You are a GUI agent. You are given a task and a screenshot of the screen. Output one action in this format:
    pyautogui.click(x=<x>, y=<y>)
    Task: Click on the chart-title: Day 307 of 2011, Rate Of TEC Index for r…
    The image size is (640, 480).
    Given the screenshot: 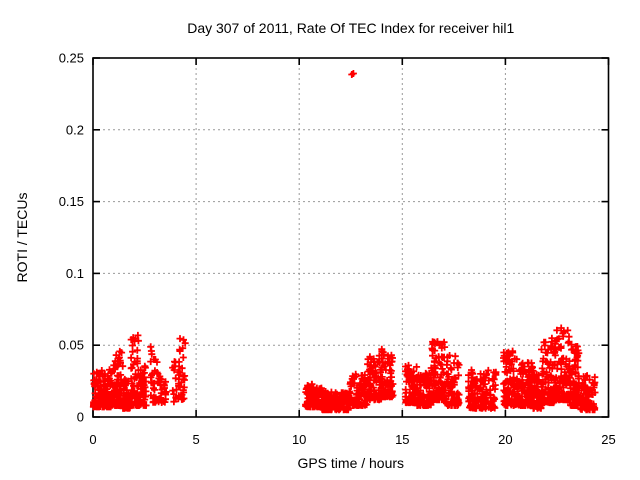 What is the action you would take?
    pyautogui.click(x=350, y=28)
    